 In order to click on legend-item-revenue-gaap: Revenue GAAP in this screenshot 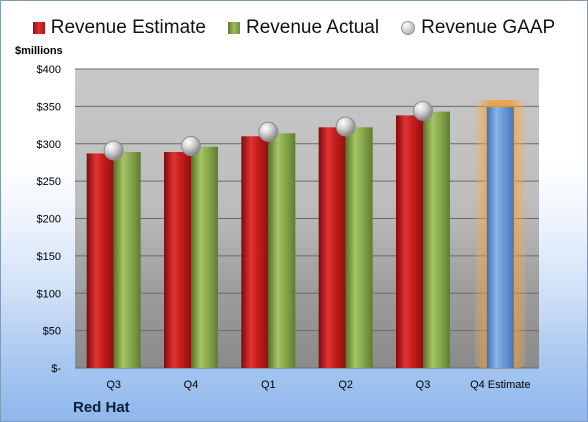, I will do `click(478, 28)`.